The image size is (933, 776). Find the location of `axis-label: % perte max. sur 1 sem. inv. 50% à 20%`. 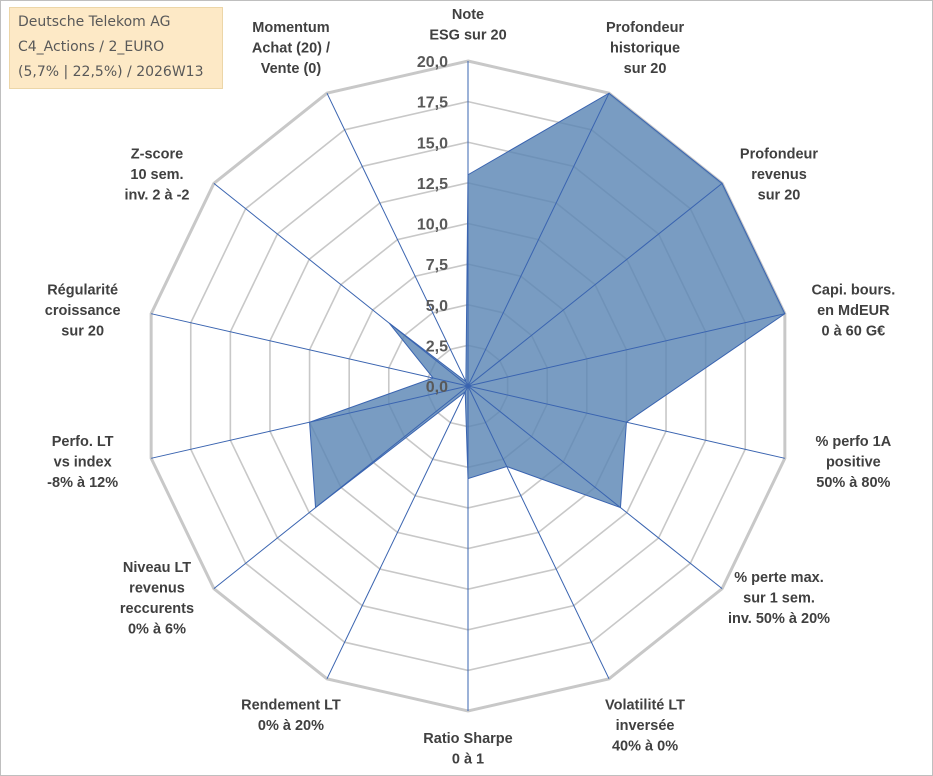

axis-label: % perte max. sur 1 sem. inv. 50% à 20% is located at coordinates (779, 598).